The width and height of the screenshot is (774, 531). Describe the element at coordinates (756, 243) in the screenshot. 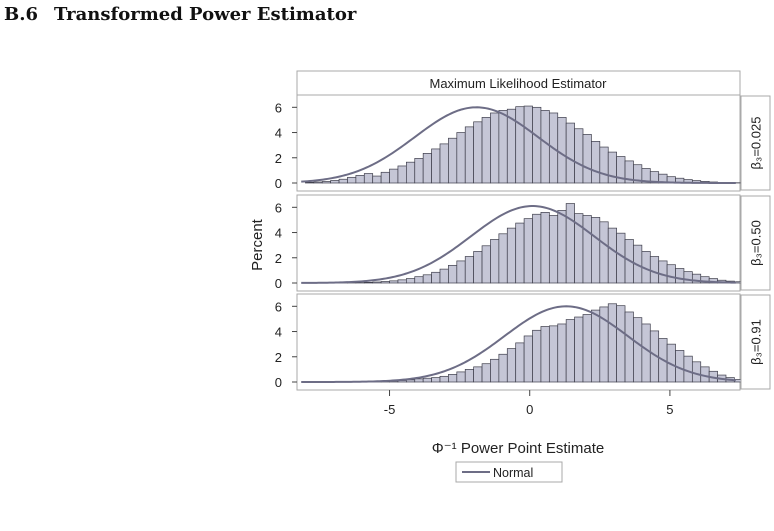

I see `panel-label: β₃=0.50` at that location.